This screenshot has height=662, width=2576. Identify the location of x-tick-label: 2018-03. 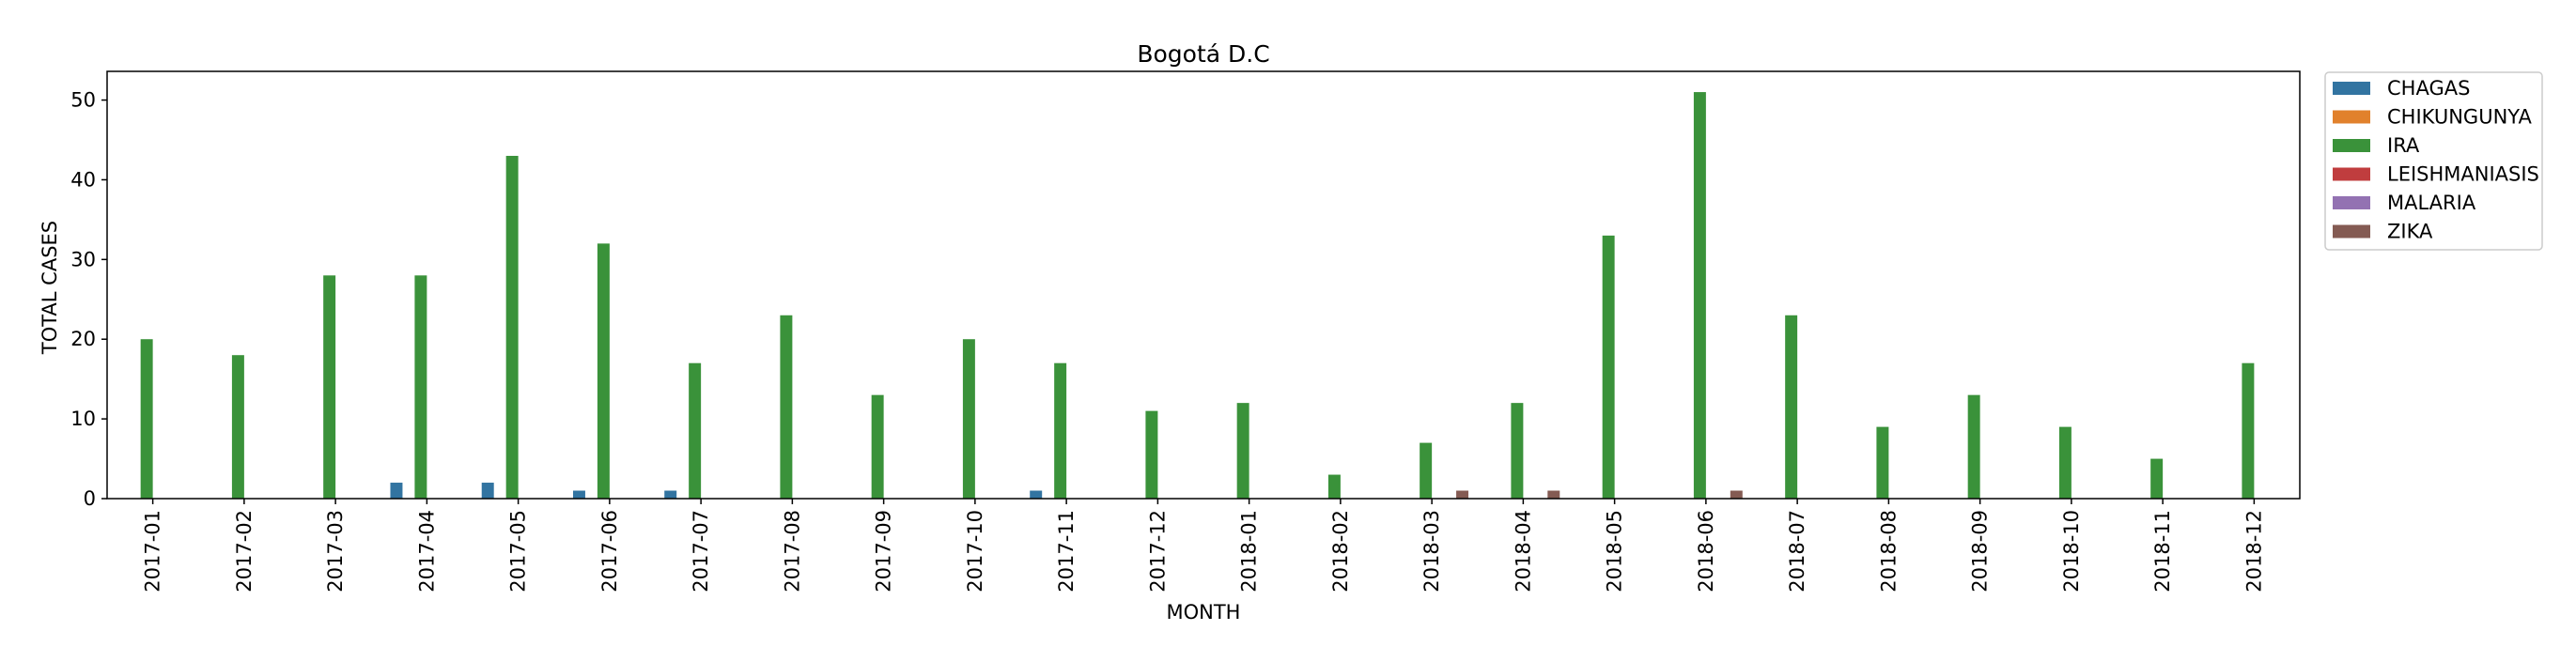
(1431, 551).